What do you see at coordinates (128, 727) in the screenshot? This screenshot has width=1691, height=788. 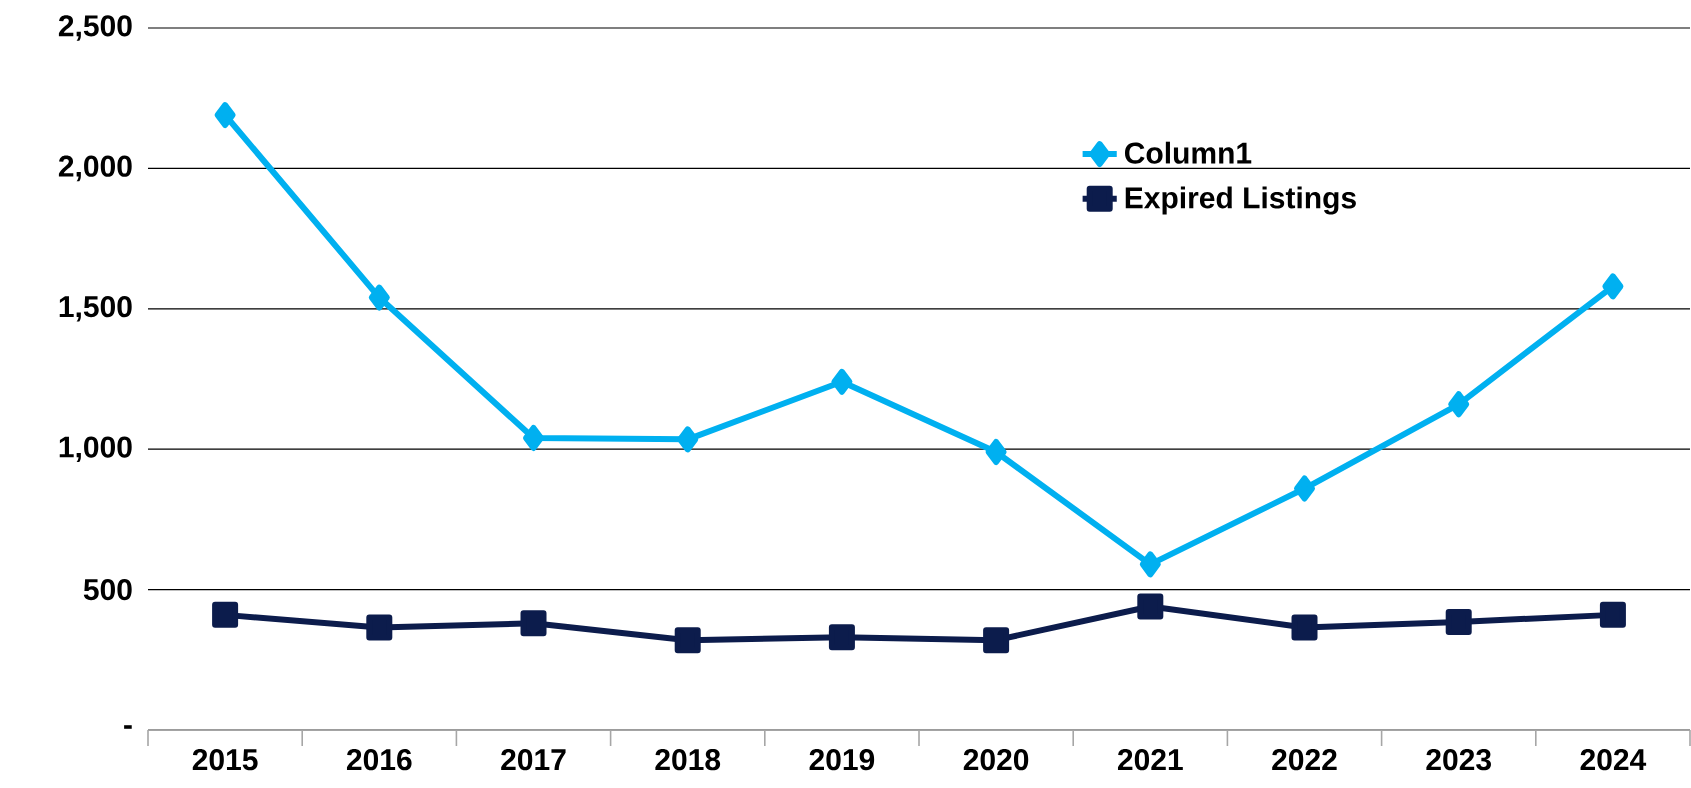 I see `y-tick-label: -` at bounding box center [128, 727].